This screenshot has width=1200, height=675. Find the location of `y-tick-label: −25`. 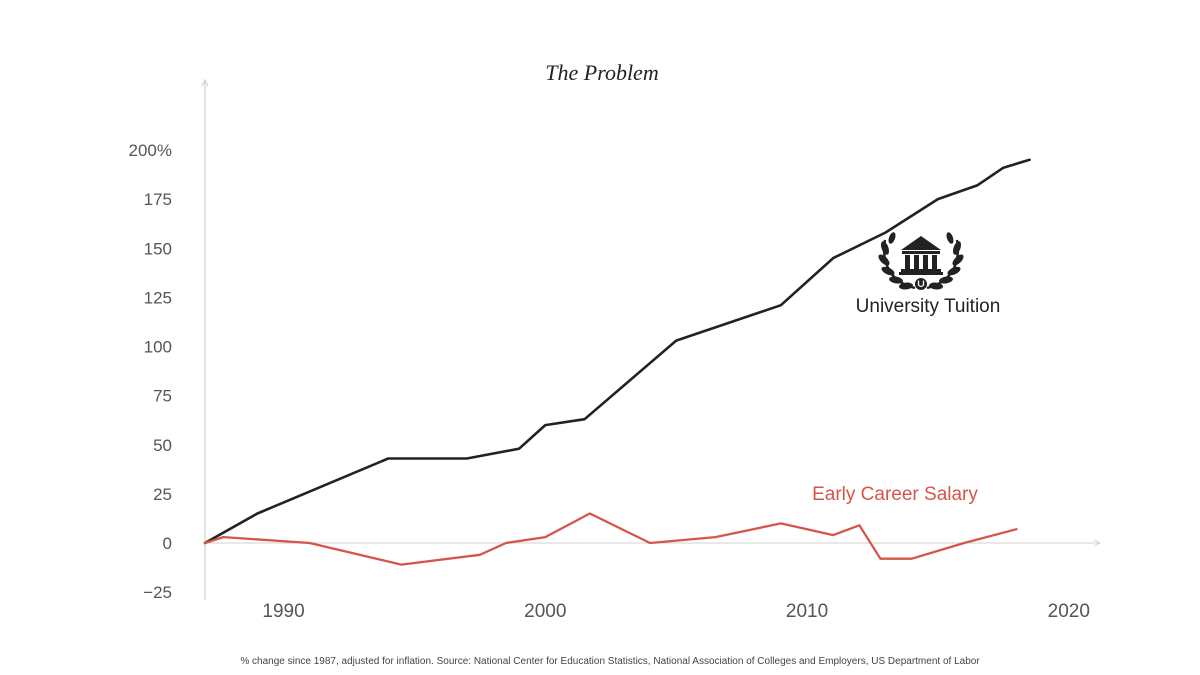

y-tick-label: −25 is located at coordinates (157, 592).